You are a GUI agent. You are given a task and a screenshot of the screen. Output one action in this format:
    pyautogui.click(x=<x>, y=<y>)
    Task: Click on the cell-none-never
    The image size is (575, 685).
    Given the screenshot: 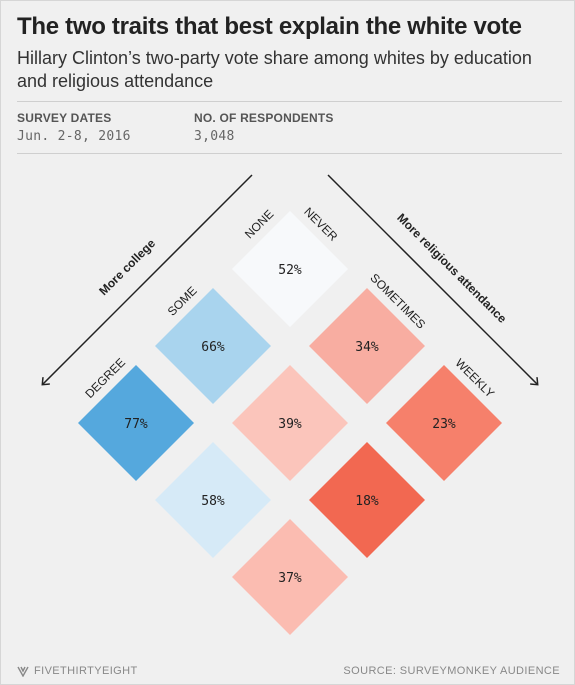 What is the action you would take?
    pyautogui.click(x=290, y=269)
    